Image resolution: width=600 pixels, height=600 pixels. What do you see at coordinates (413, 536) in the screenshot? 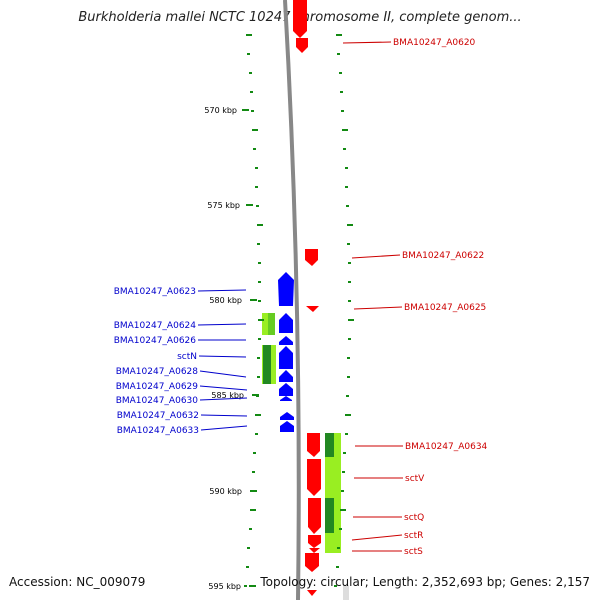
I see `gene-label: sctR` at bounding box center [413, 536].